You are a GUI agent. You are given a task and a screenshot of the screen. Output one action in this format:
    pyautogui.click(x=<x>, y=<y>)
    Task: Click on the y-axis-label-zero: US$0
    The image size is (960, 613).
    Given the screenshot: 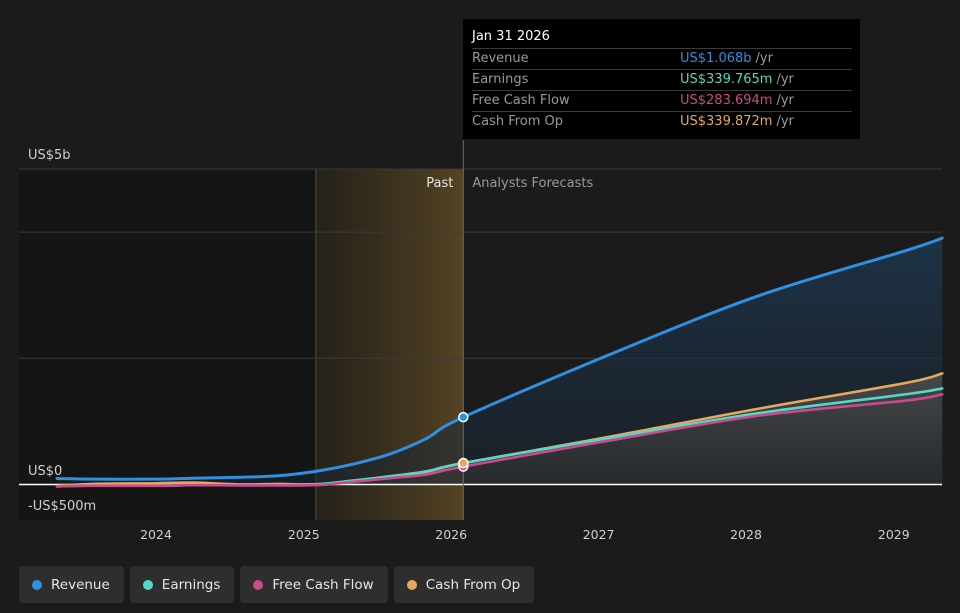 What is the action you would take?
    pyautogui.click(x=45, y=471)
    